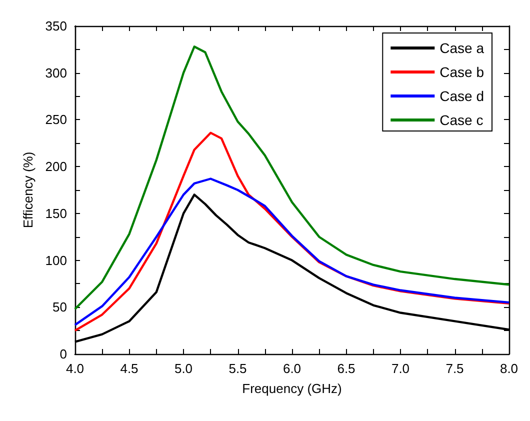 This screenshot has height=421, width=530. I want to click on x-tick-label: 7.0, so click(400, 368).